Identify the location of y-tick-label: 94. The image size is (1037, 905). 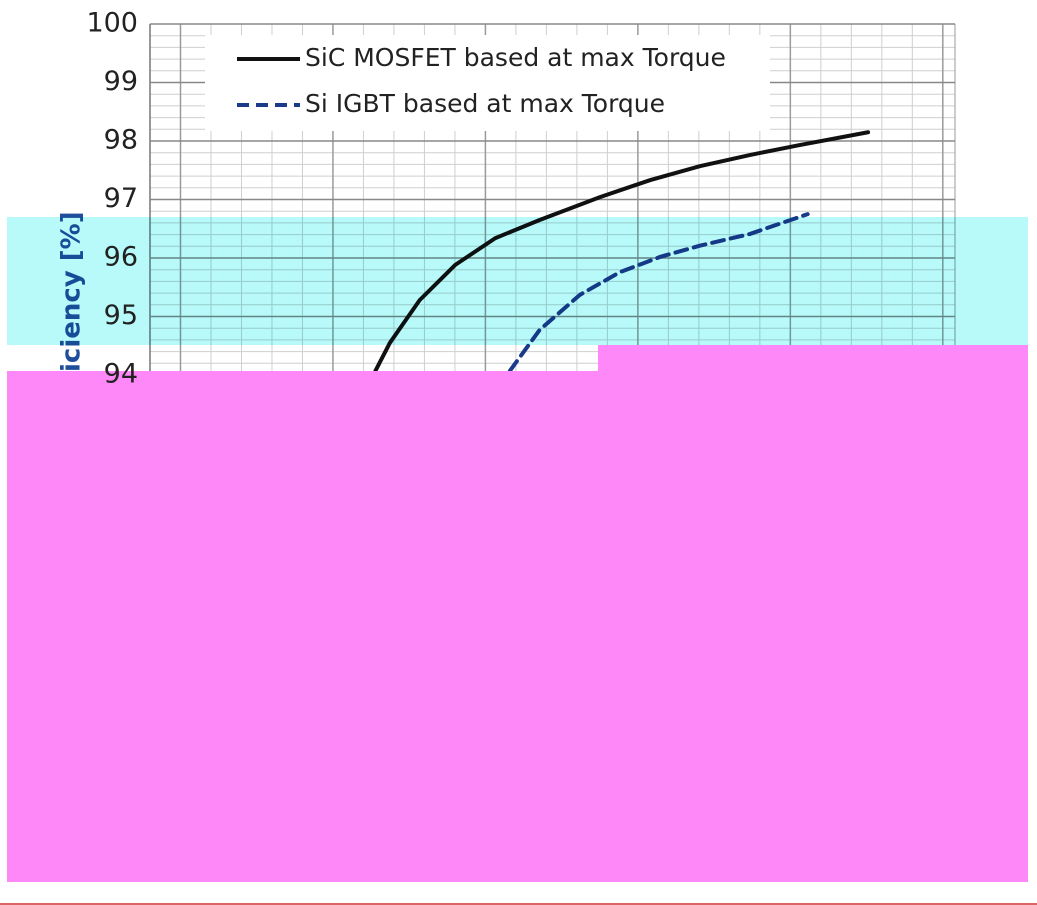
(121, 374).